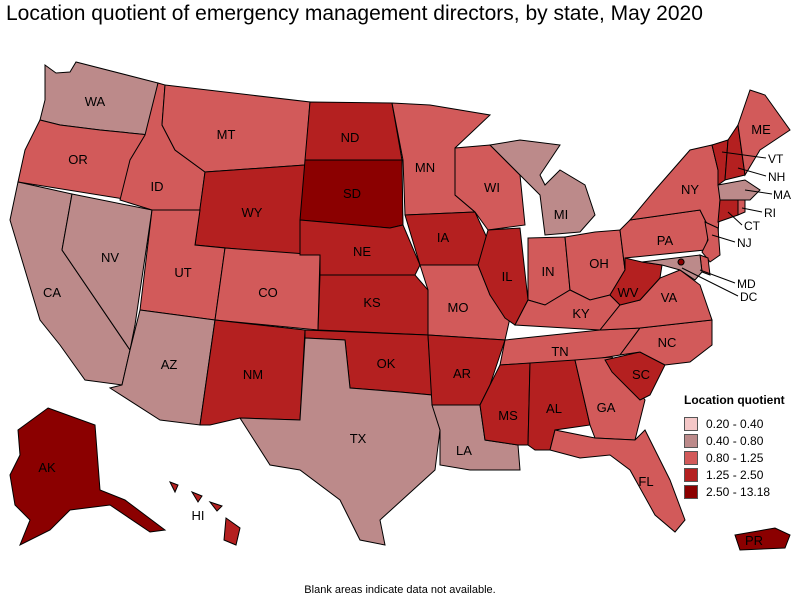 This screenshot has width=800, height=600. Describe the element at coordinates (711, 242) in the screenshot. I see `state-NJ` at that location.